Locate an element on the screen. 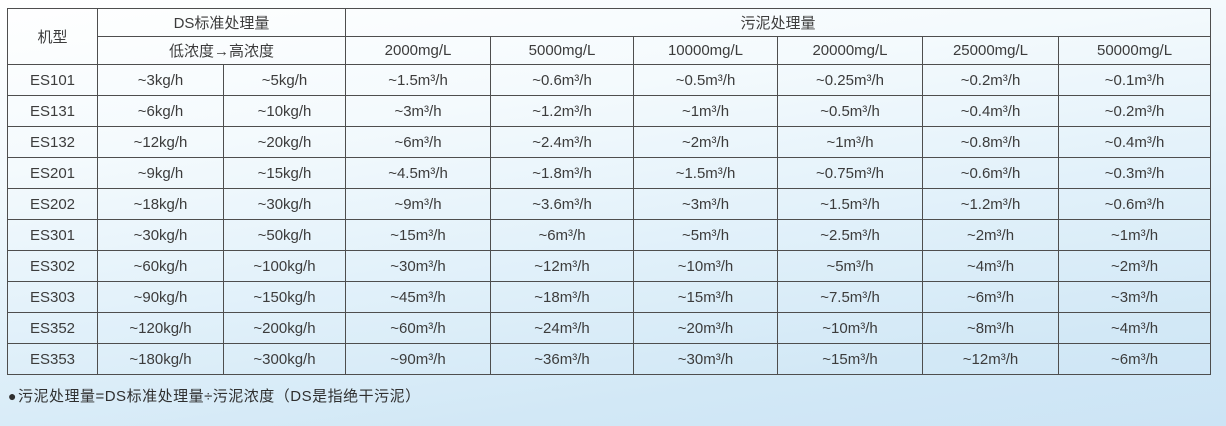 This screenshot has width=1226, height=426. ds-capacity-cell: ~10kg/h is located at coordinates (284, 111).